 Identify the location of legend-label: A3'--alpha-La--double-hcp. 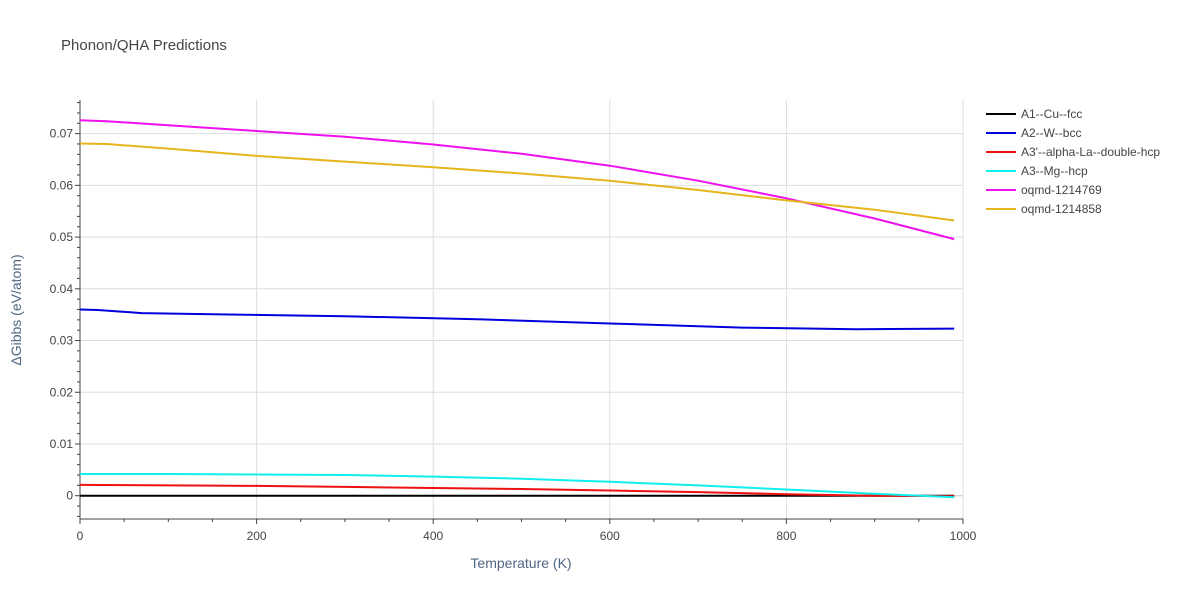
(1090, 152).